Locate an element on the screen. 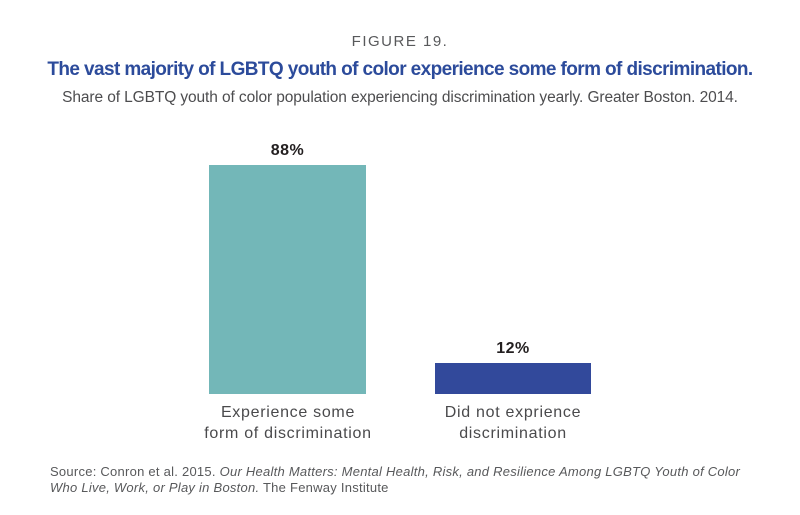 This screenshot has height=515, width=800. source-text-regular: Source: Conron et al. 2015. is located at coordinates (135, 471).